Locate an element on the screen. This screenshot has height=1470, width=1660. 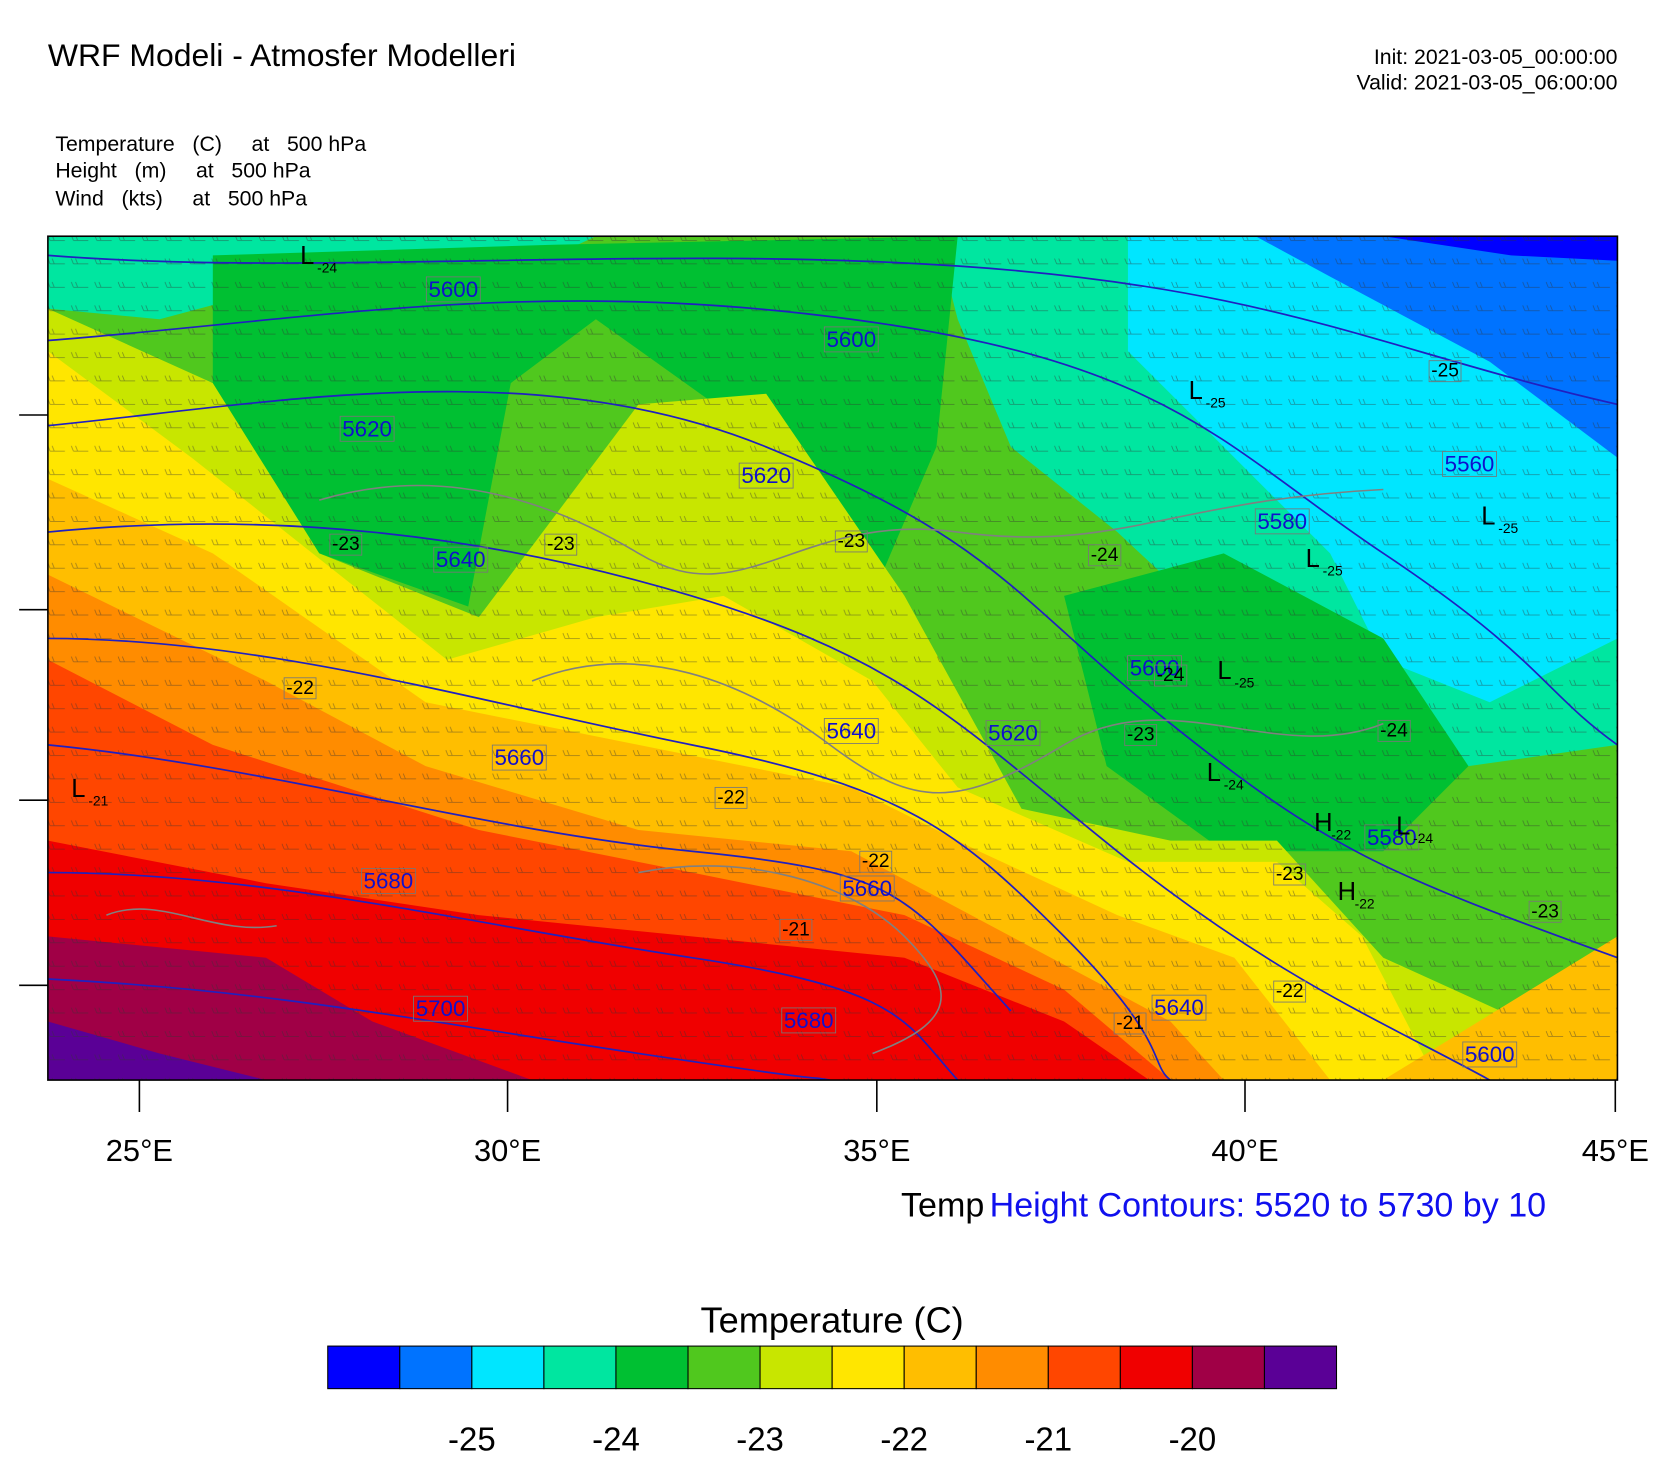
colorbar-label: -24 is located at coordinates (616, 1438).